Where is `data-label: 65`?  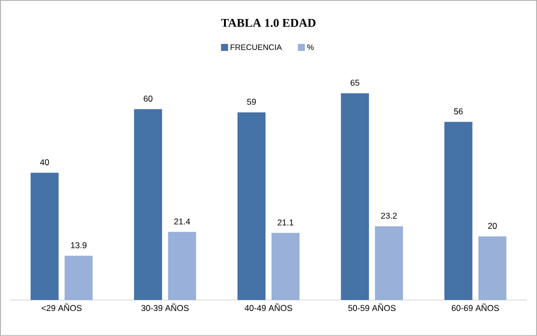 data-label: 65 is located at coordinates (355, 83).